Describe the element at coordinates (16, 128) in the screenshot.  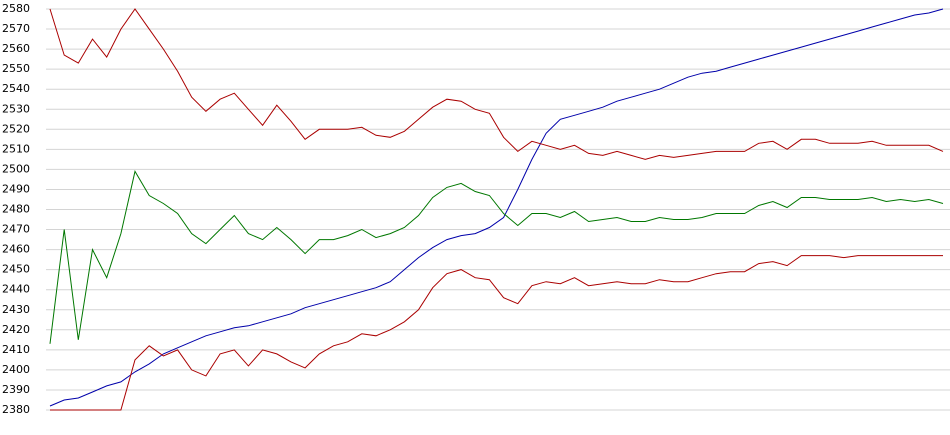
I see `y-tick-label: 2520` at that location.